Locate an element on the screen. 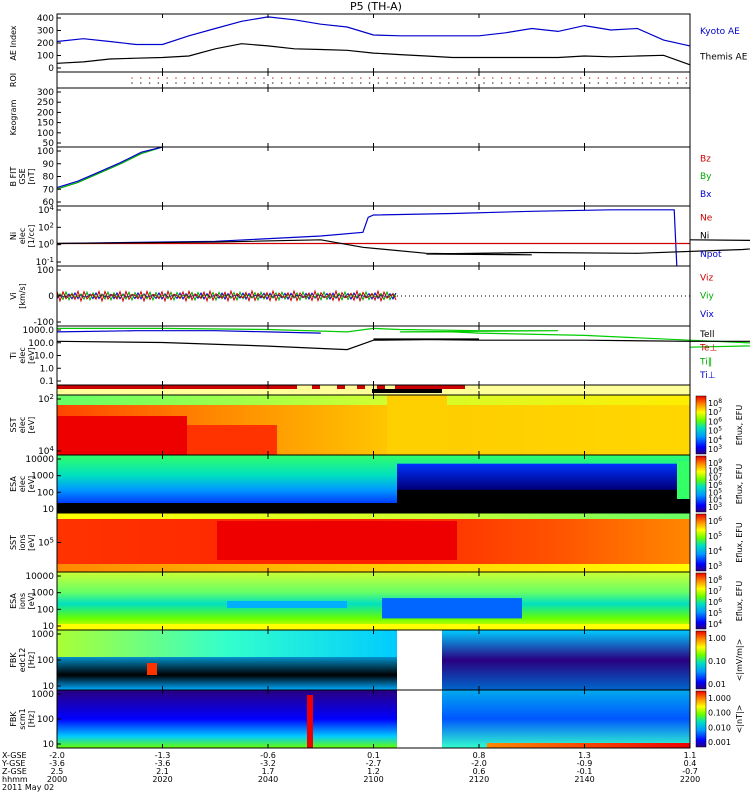  x-tick-label-zgse: 2.5 is located at coordinates (57, 771).